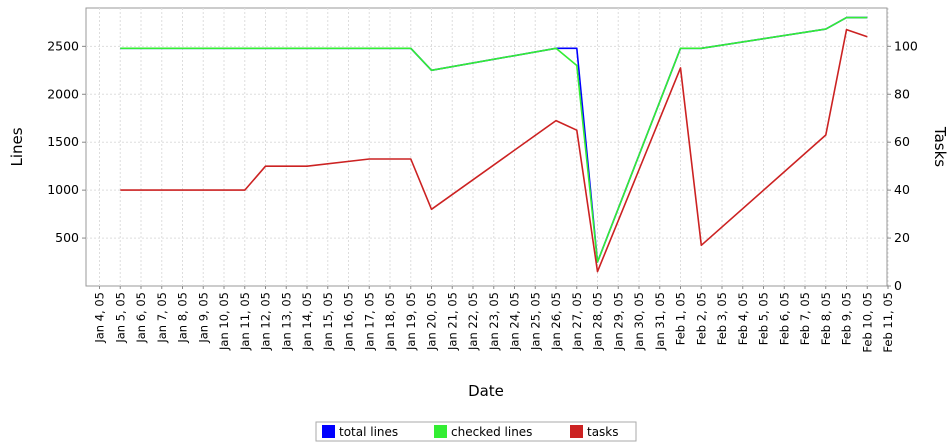 The image size is (950, 442). Describe the element at coordinates (902, 141) in the screenshot. I see `y2-tick-label: 60` at that location.